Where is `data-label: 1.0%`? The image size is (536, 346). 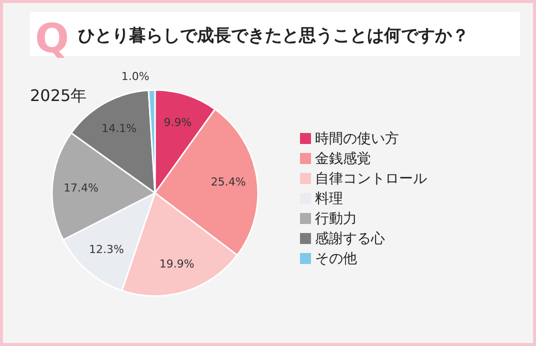
data-label: 1.0% is located at coordinates (135, 76).